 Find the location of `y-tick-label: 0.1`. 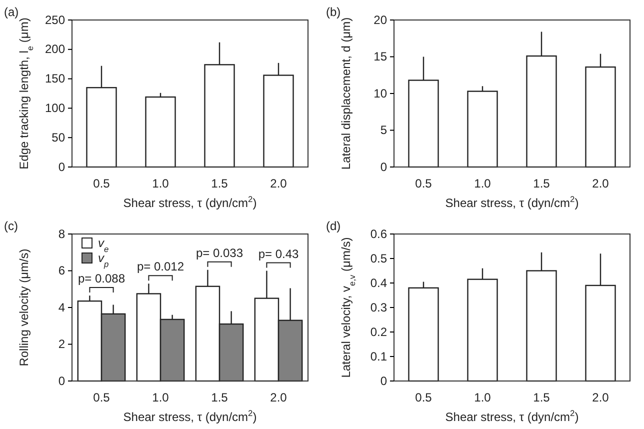

y-tick-label: 0.1 is located at coordinates (379, 356).